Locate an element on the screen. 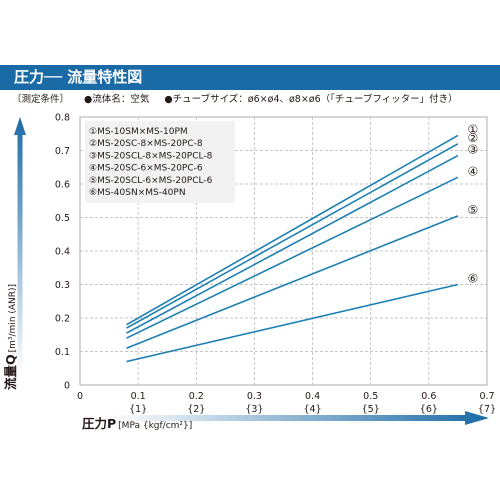 The width and height of the screenshot is (500, 500). y-tick-label: 0.7 is located at coordinates (62, 151).